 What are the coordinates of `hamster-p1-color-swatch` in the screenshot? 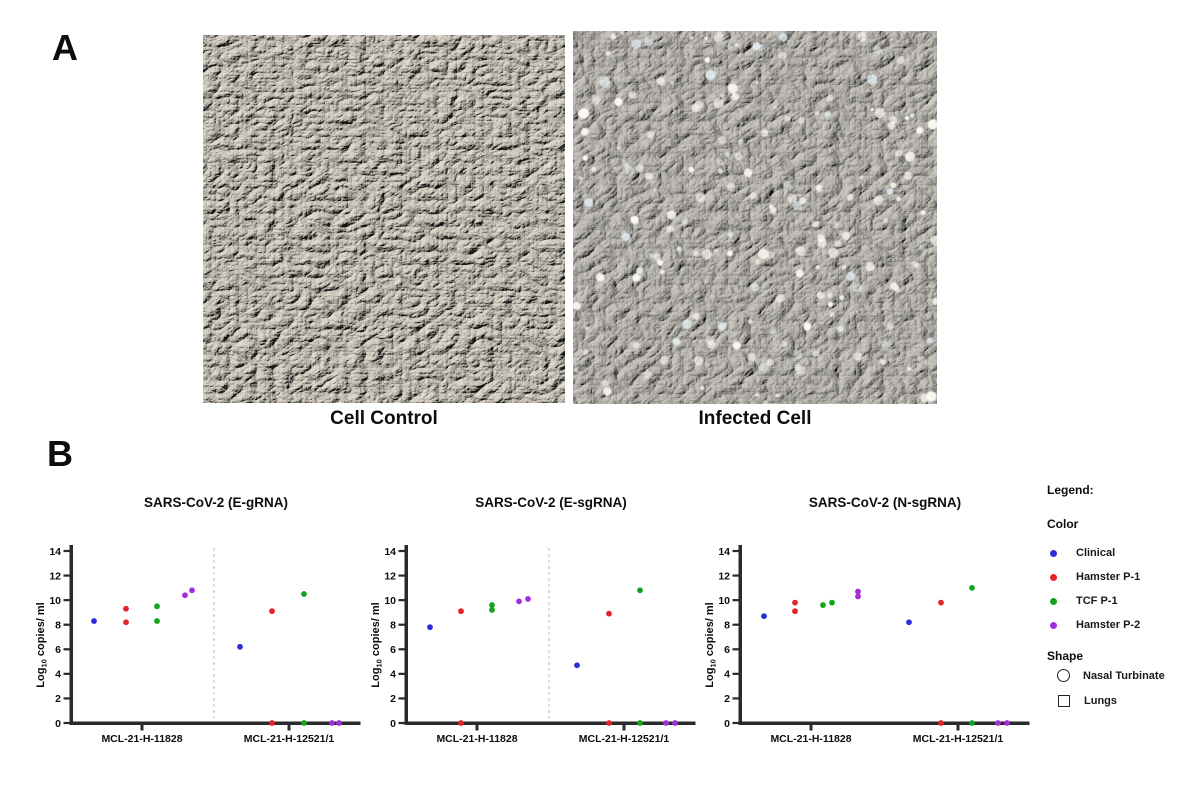 It's located at (1053, 577).